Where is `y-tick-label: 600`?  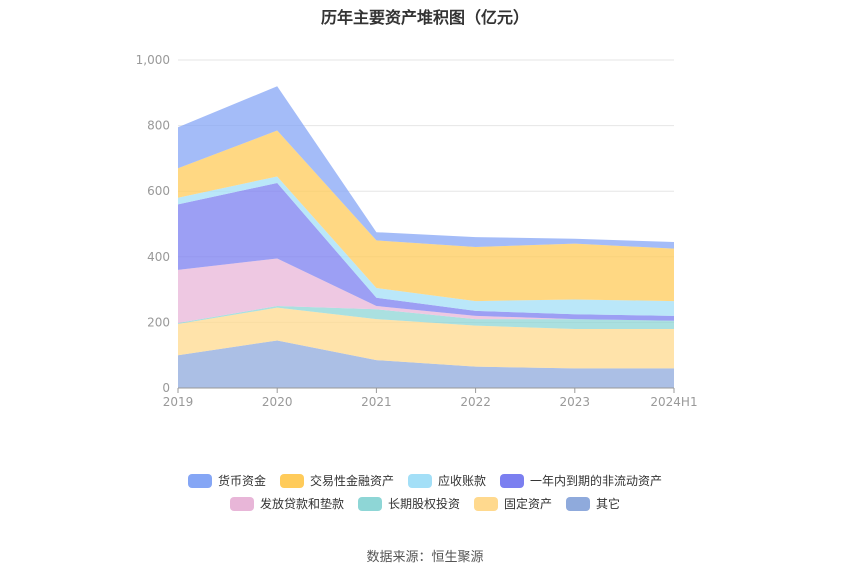 y-tick-label: 600 is located at coordinates (158, 191).